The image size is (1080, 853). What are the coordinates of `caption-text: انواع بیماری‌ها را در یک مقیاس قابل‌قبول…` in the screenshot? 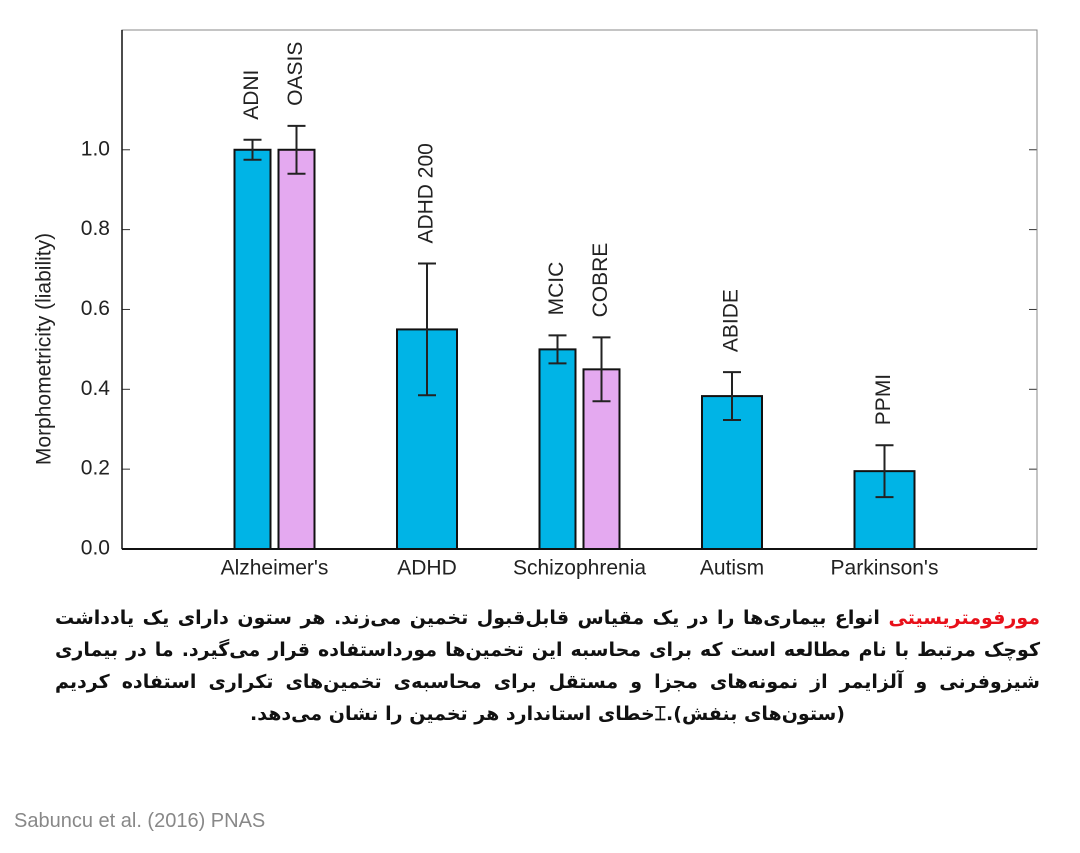 It's located at (547, 666).